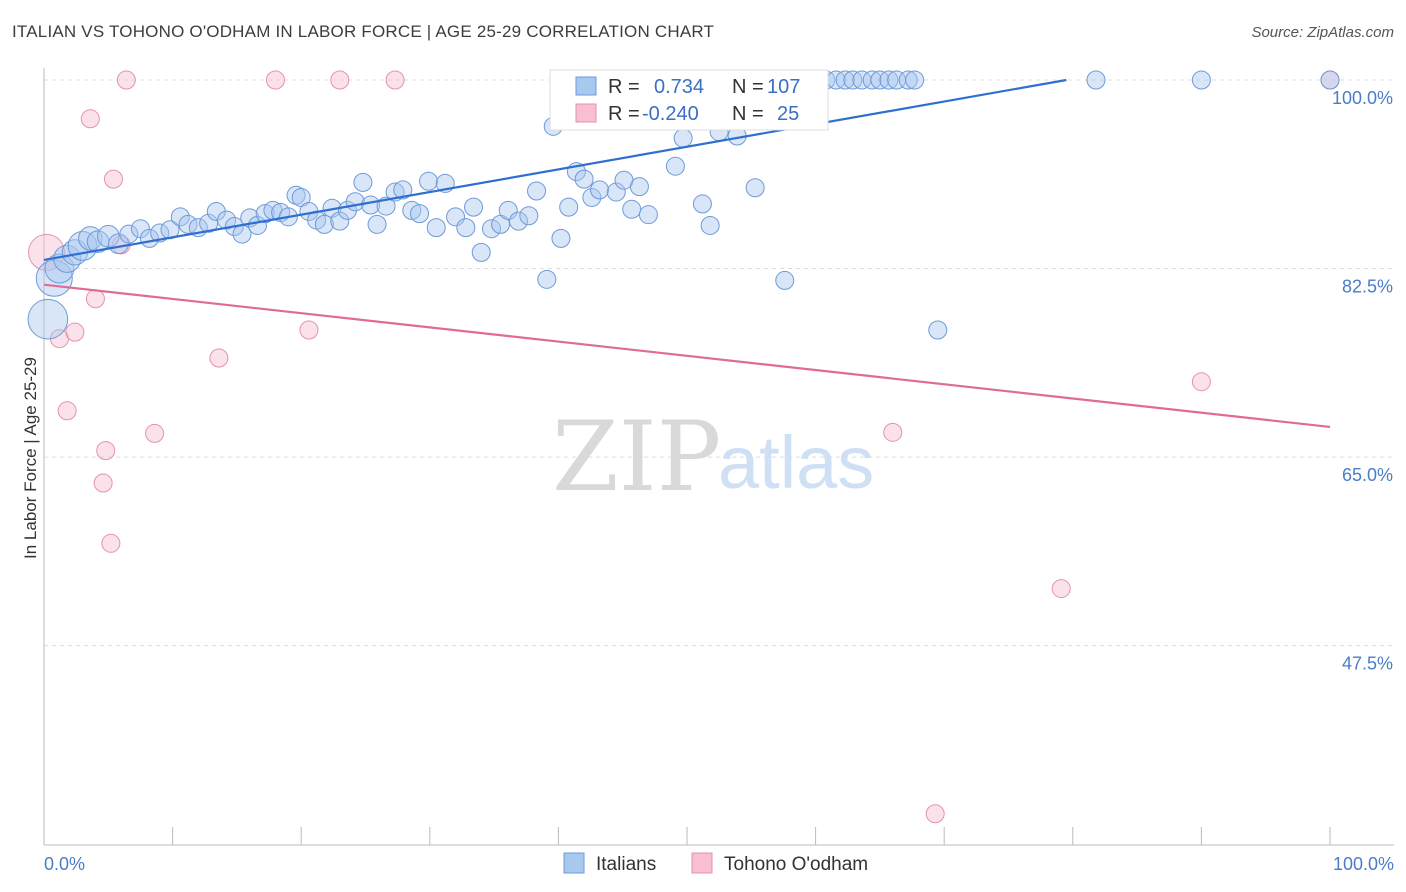 The image size is (1406, 892). I want to click on y-axis-tick-labels: 47.5% 65.0% 82.5% 100.0%, so click(1362, 381).